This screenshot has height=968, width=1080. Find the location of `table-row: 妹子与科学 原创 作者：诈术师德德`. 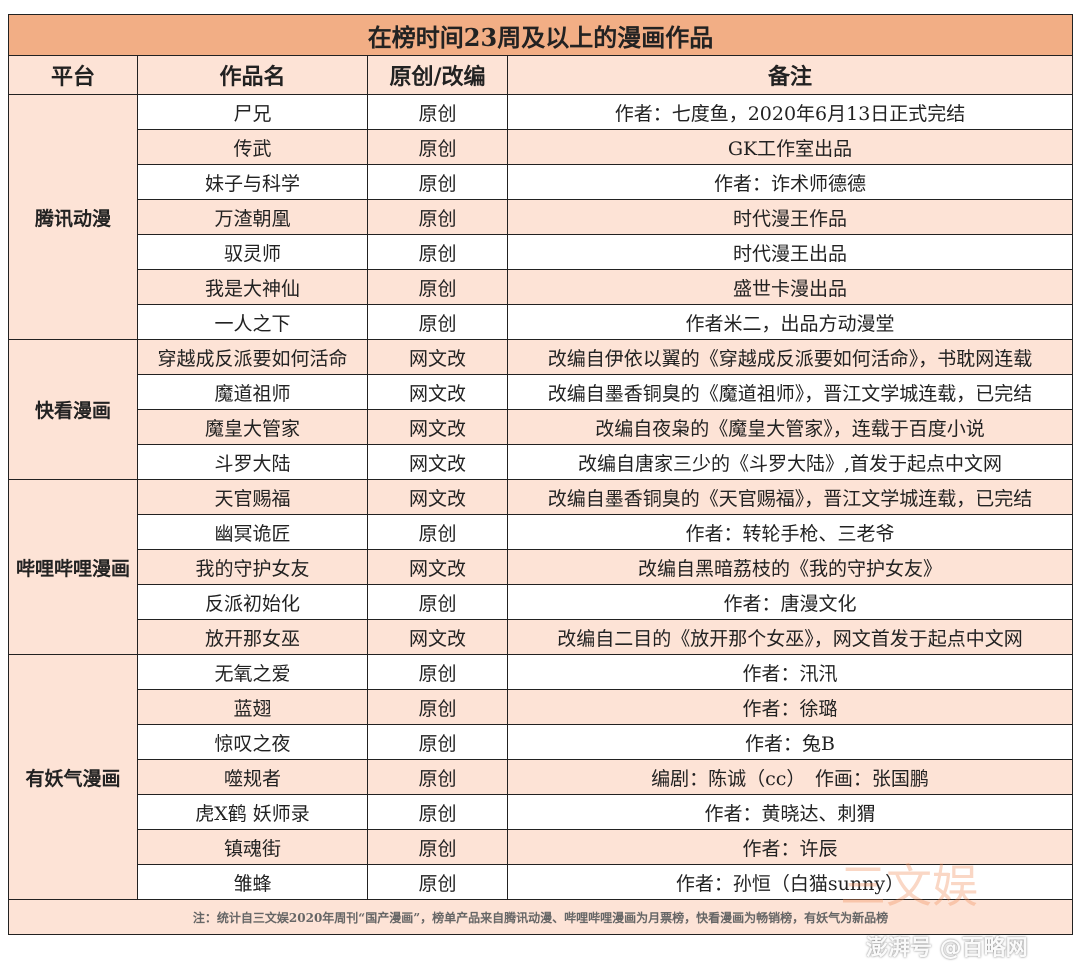

table-row: 妹子与科学 原创 作者：诈术师德德 is located at coordinates (541, 182).